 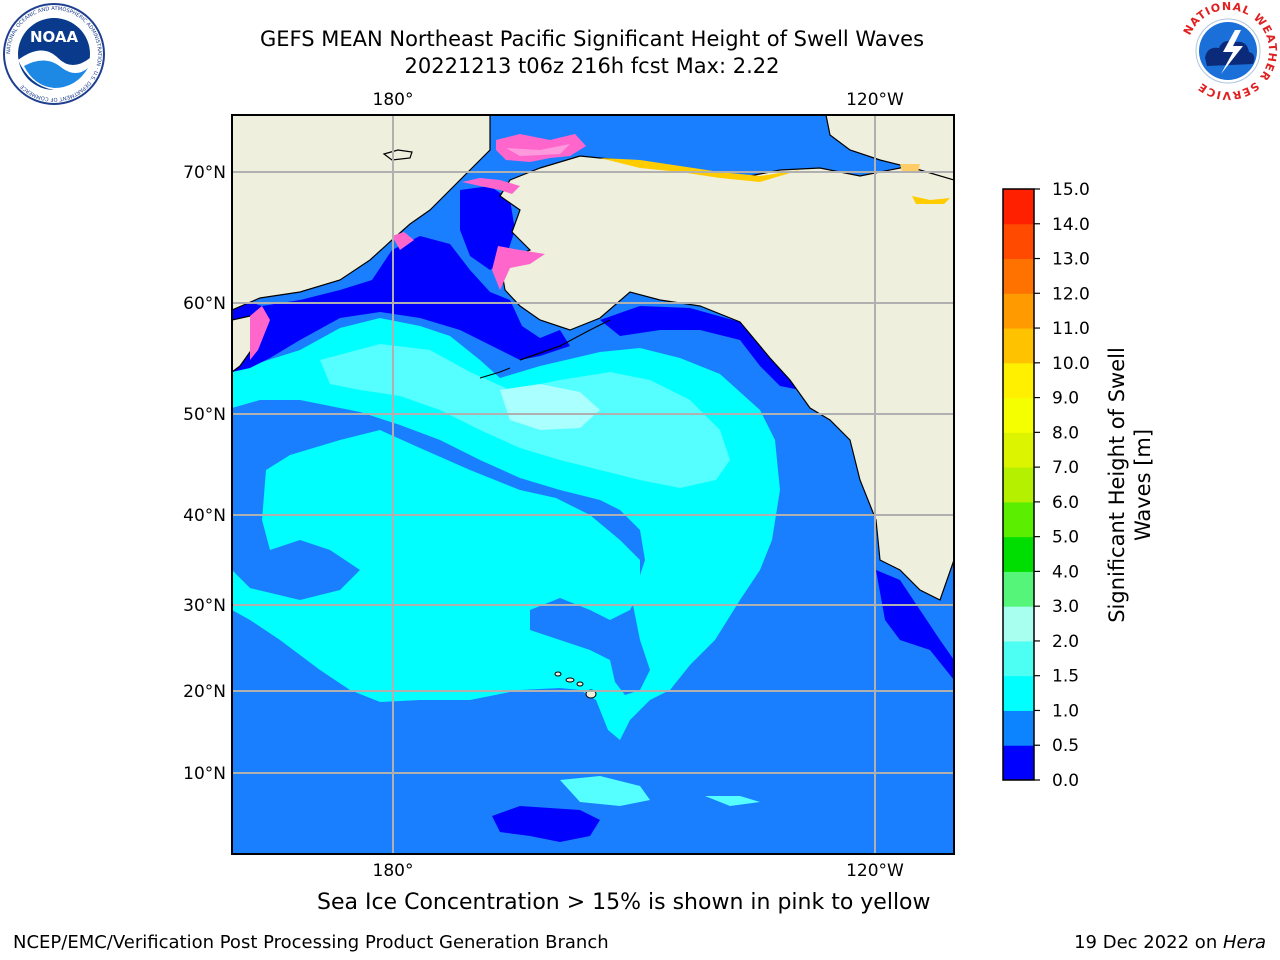 What do you see at coordinates (1065, 433) in the screenshot?
I see `colorbar-tick-label: 8.0` at bounding box center [1065, 433].